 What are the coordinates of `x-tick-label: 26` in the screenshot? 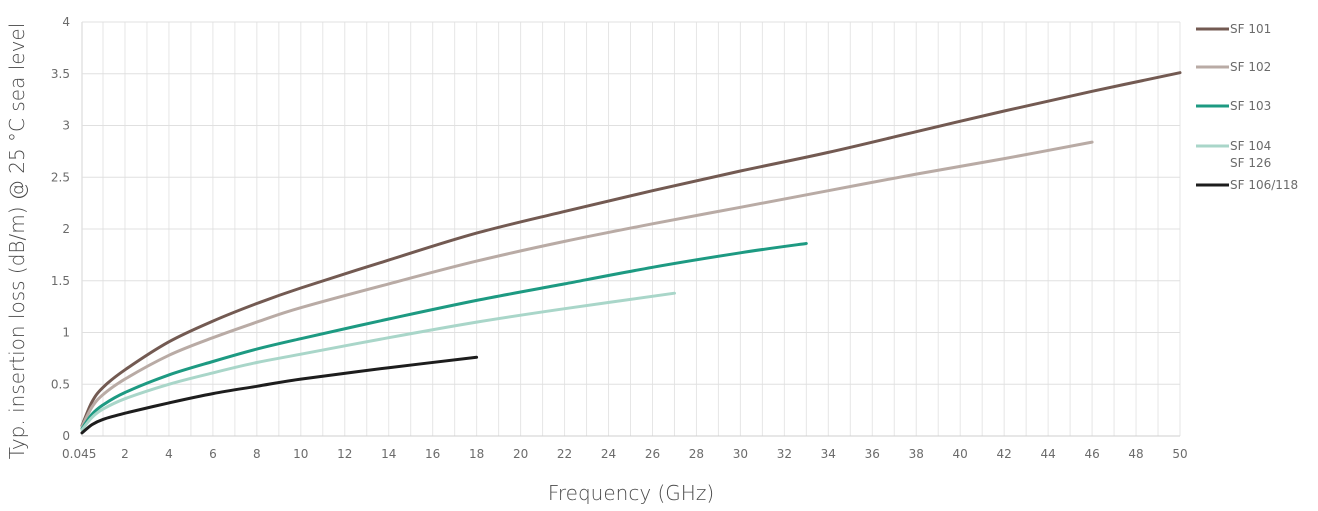 It's located at (652, 454).